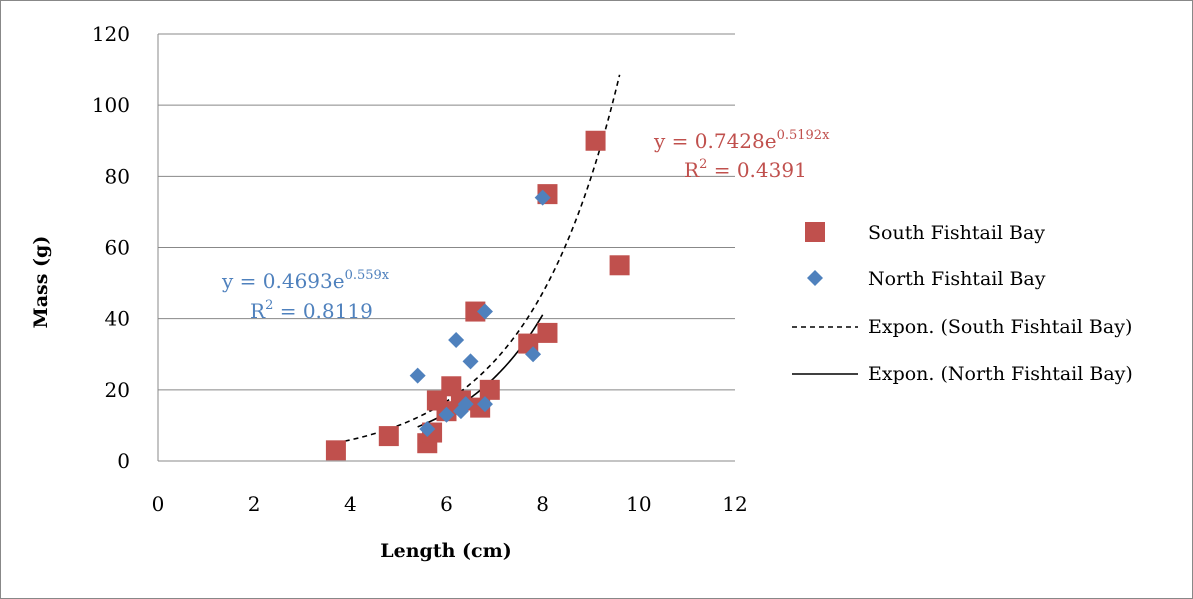  I want to click on y-tick-label: 20, so click(117, 390).